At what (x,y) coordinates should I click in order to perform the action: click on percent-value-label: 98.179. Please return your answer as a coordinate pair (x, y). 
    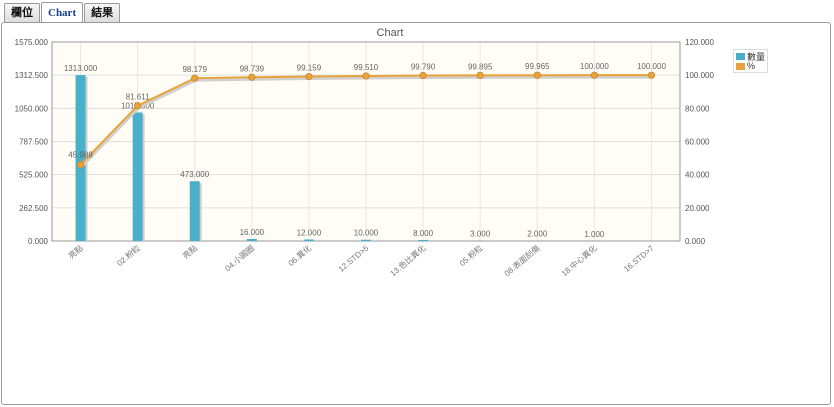
    Looking at the image, I should click on (194, 69).